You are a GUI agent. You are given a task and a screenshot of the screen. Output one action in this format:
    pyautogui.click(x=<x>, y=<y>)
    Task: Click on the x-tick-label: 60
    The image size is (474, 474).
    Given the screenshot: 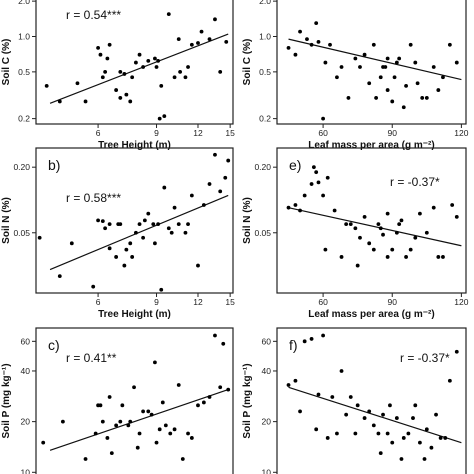 What is the action you would take?
    pyautogui.click(x=323, y=302)
    